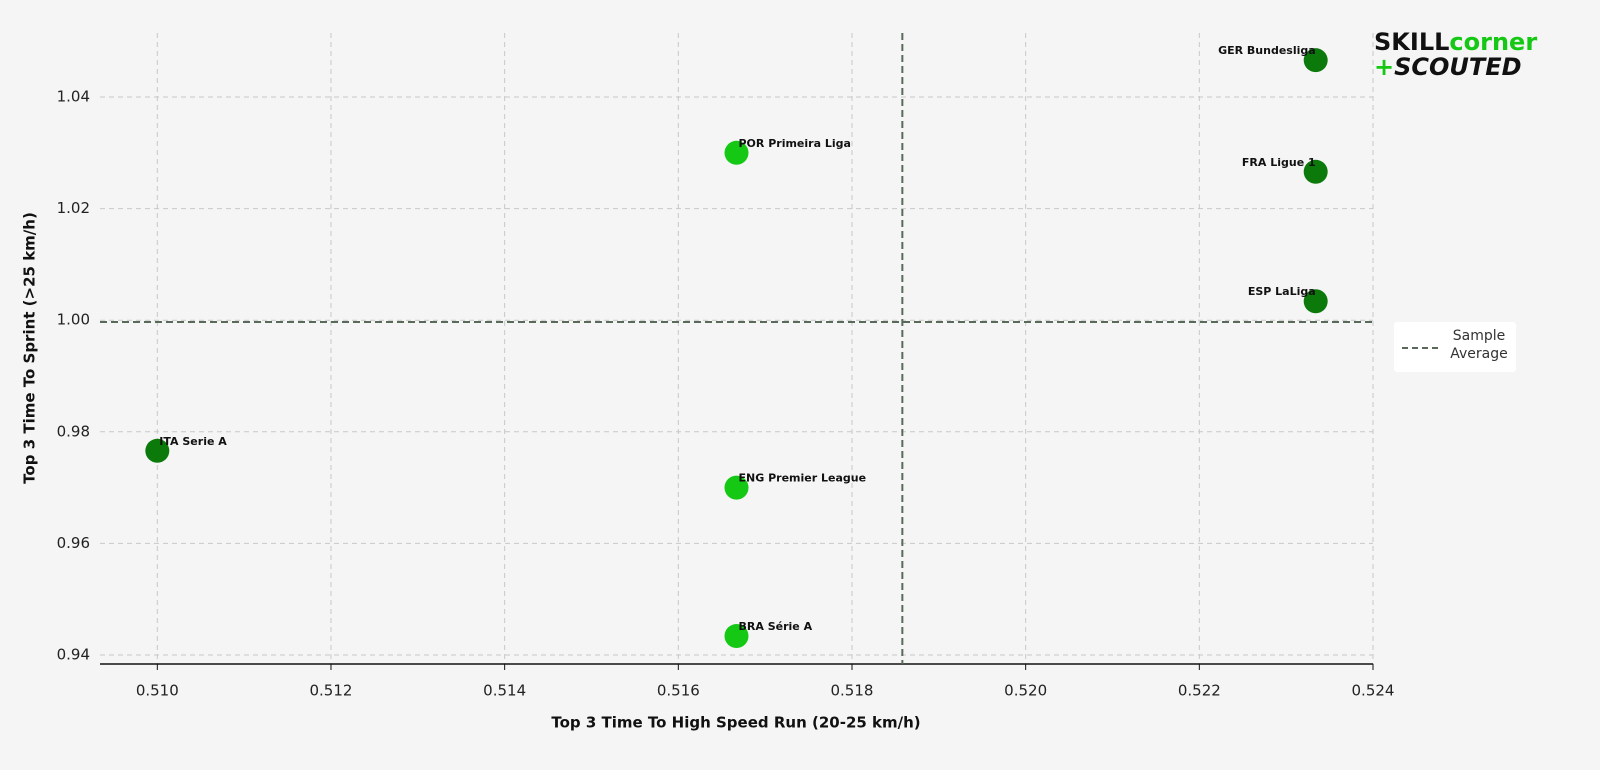 The width and height of the screenshot is (1600, 770). I want to click on y-tick-label: 1.00, so click(73, 320).